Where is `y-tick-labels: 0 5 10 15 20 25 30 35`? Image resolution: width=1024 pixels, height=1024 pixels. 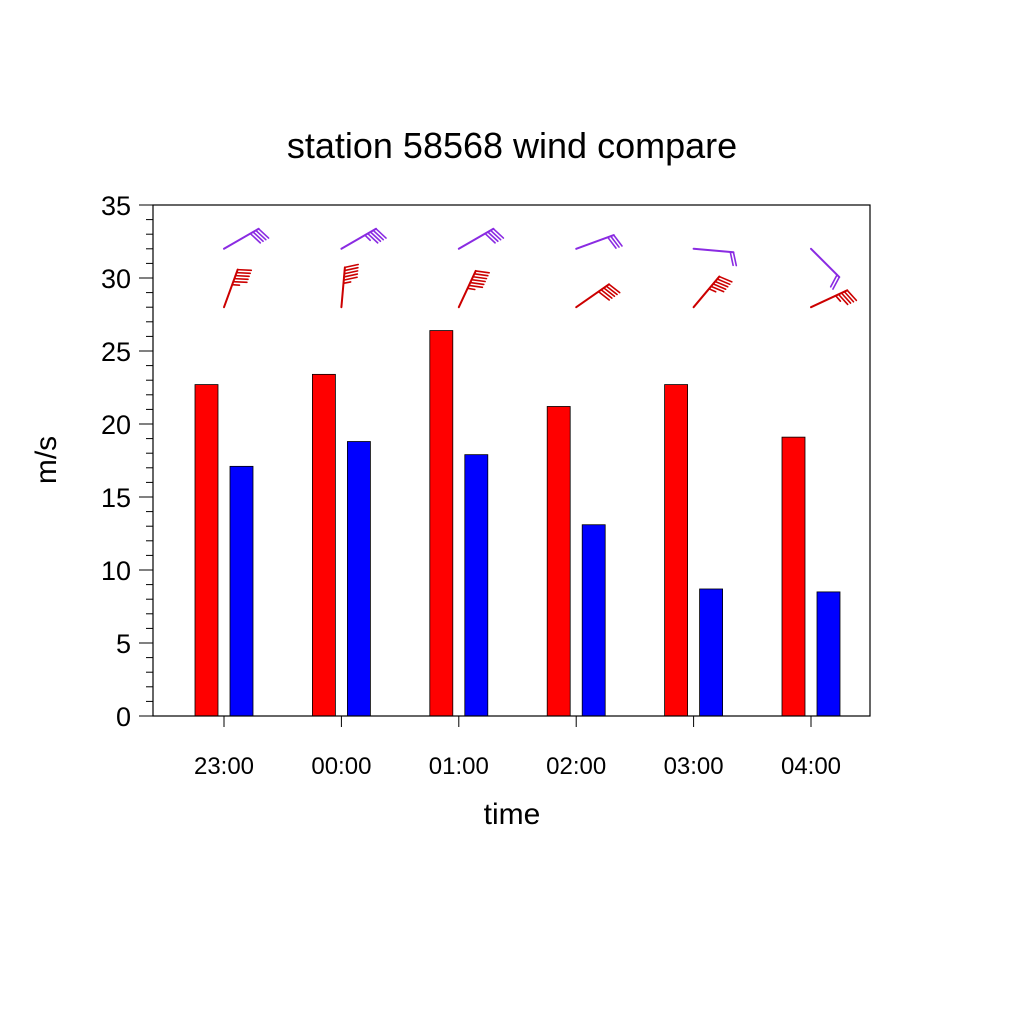
y-tick-labels: 0 5 10 15 20 25 30 35 is located at coordinates (116, 461).